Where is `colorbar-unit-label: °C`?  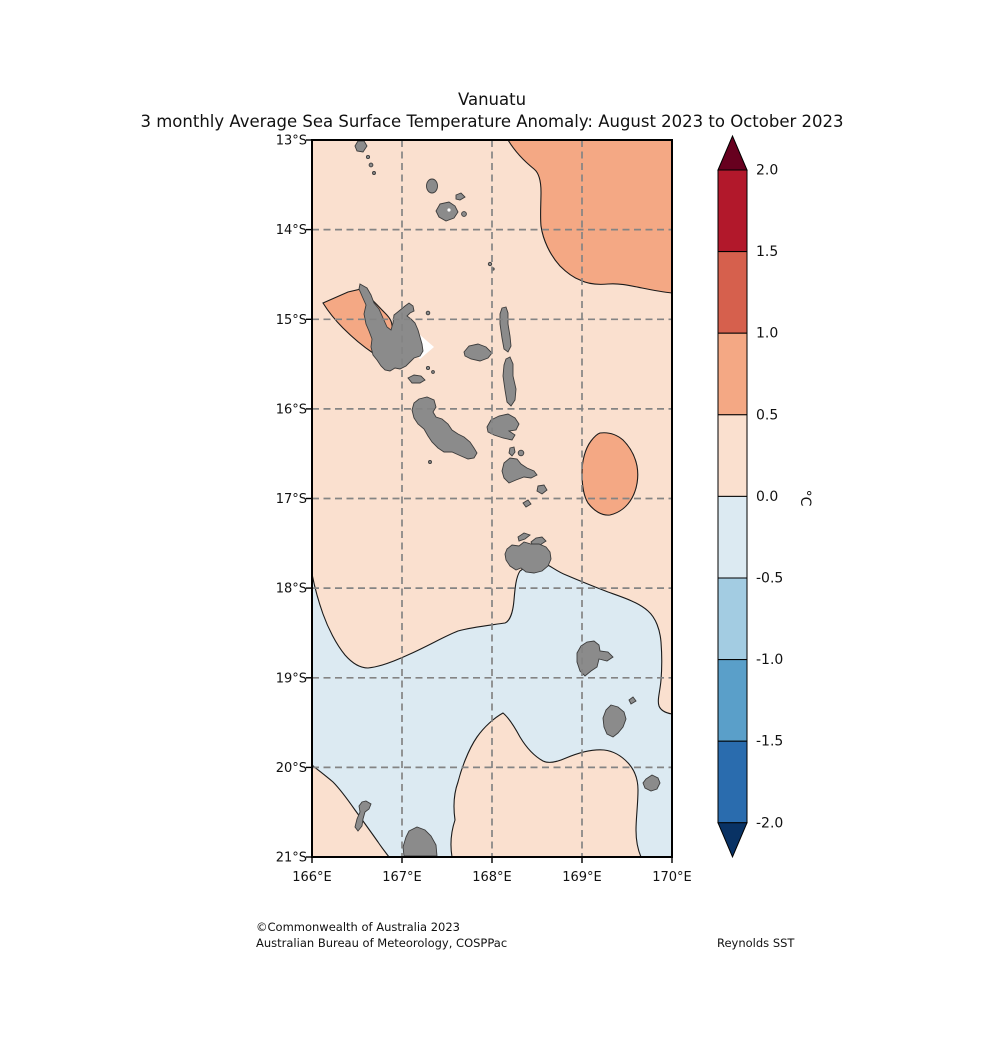 colorbar-unit-label: °C is located at coordinates (805, 498).